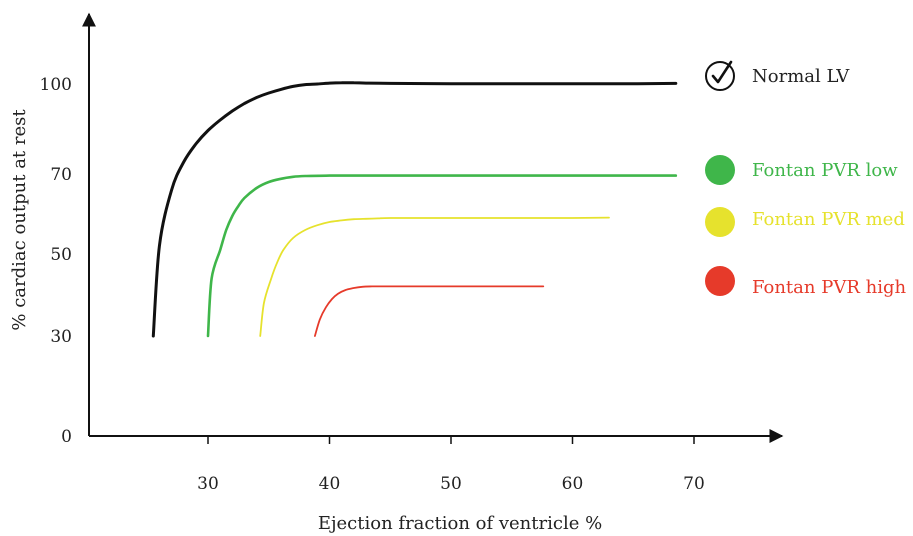 This screenshot has width=913, height=536. What do you see at coordinates (828, 219) in the screenshot?
I see `legend-label-fontan-pvr-med: Fontan PVR med` at bounding box center [828, 219].